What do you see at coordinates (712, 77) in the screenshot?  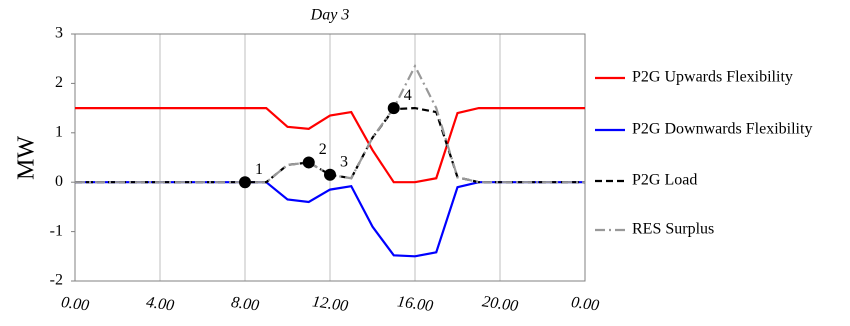 I see `legend-label: P2G Upwards Flexibility` at bounding box center [712, 77].